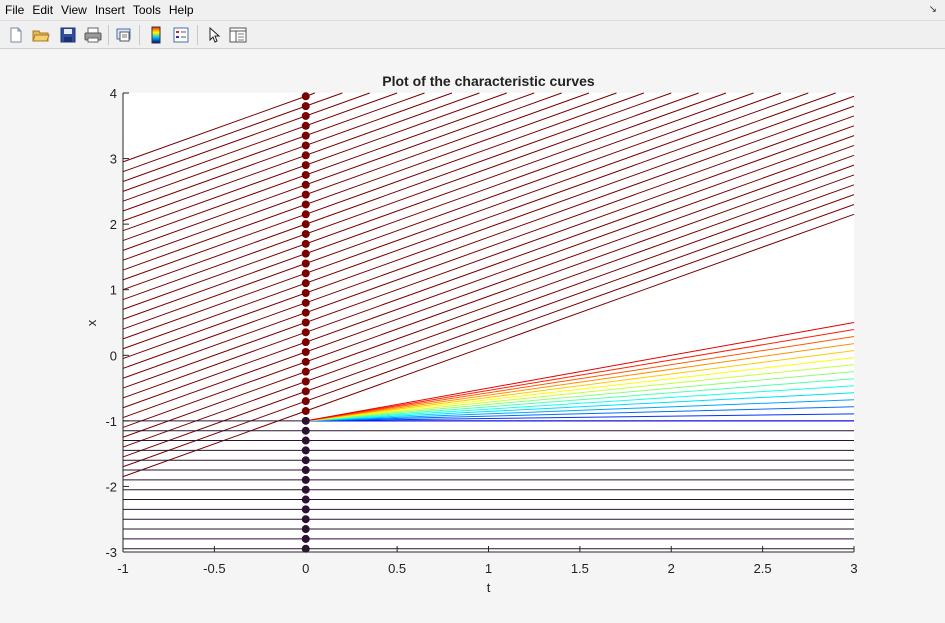 This screenshot has width=945, height=623. I want to click on y-tick-label: 0, so click(113, 355).